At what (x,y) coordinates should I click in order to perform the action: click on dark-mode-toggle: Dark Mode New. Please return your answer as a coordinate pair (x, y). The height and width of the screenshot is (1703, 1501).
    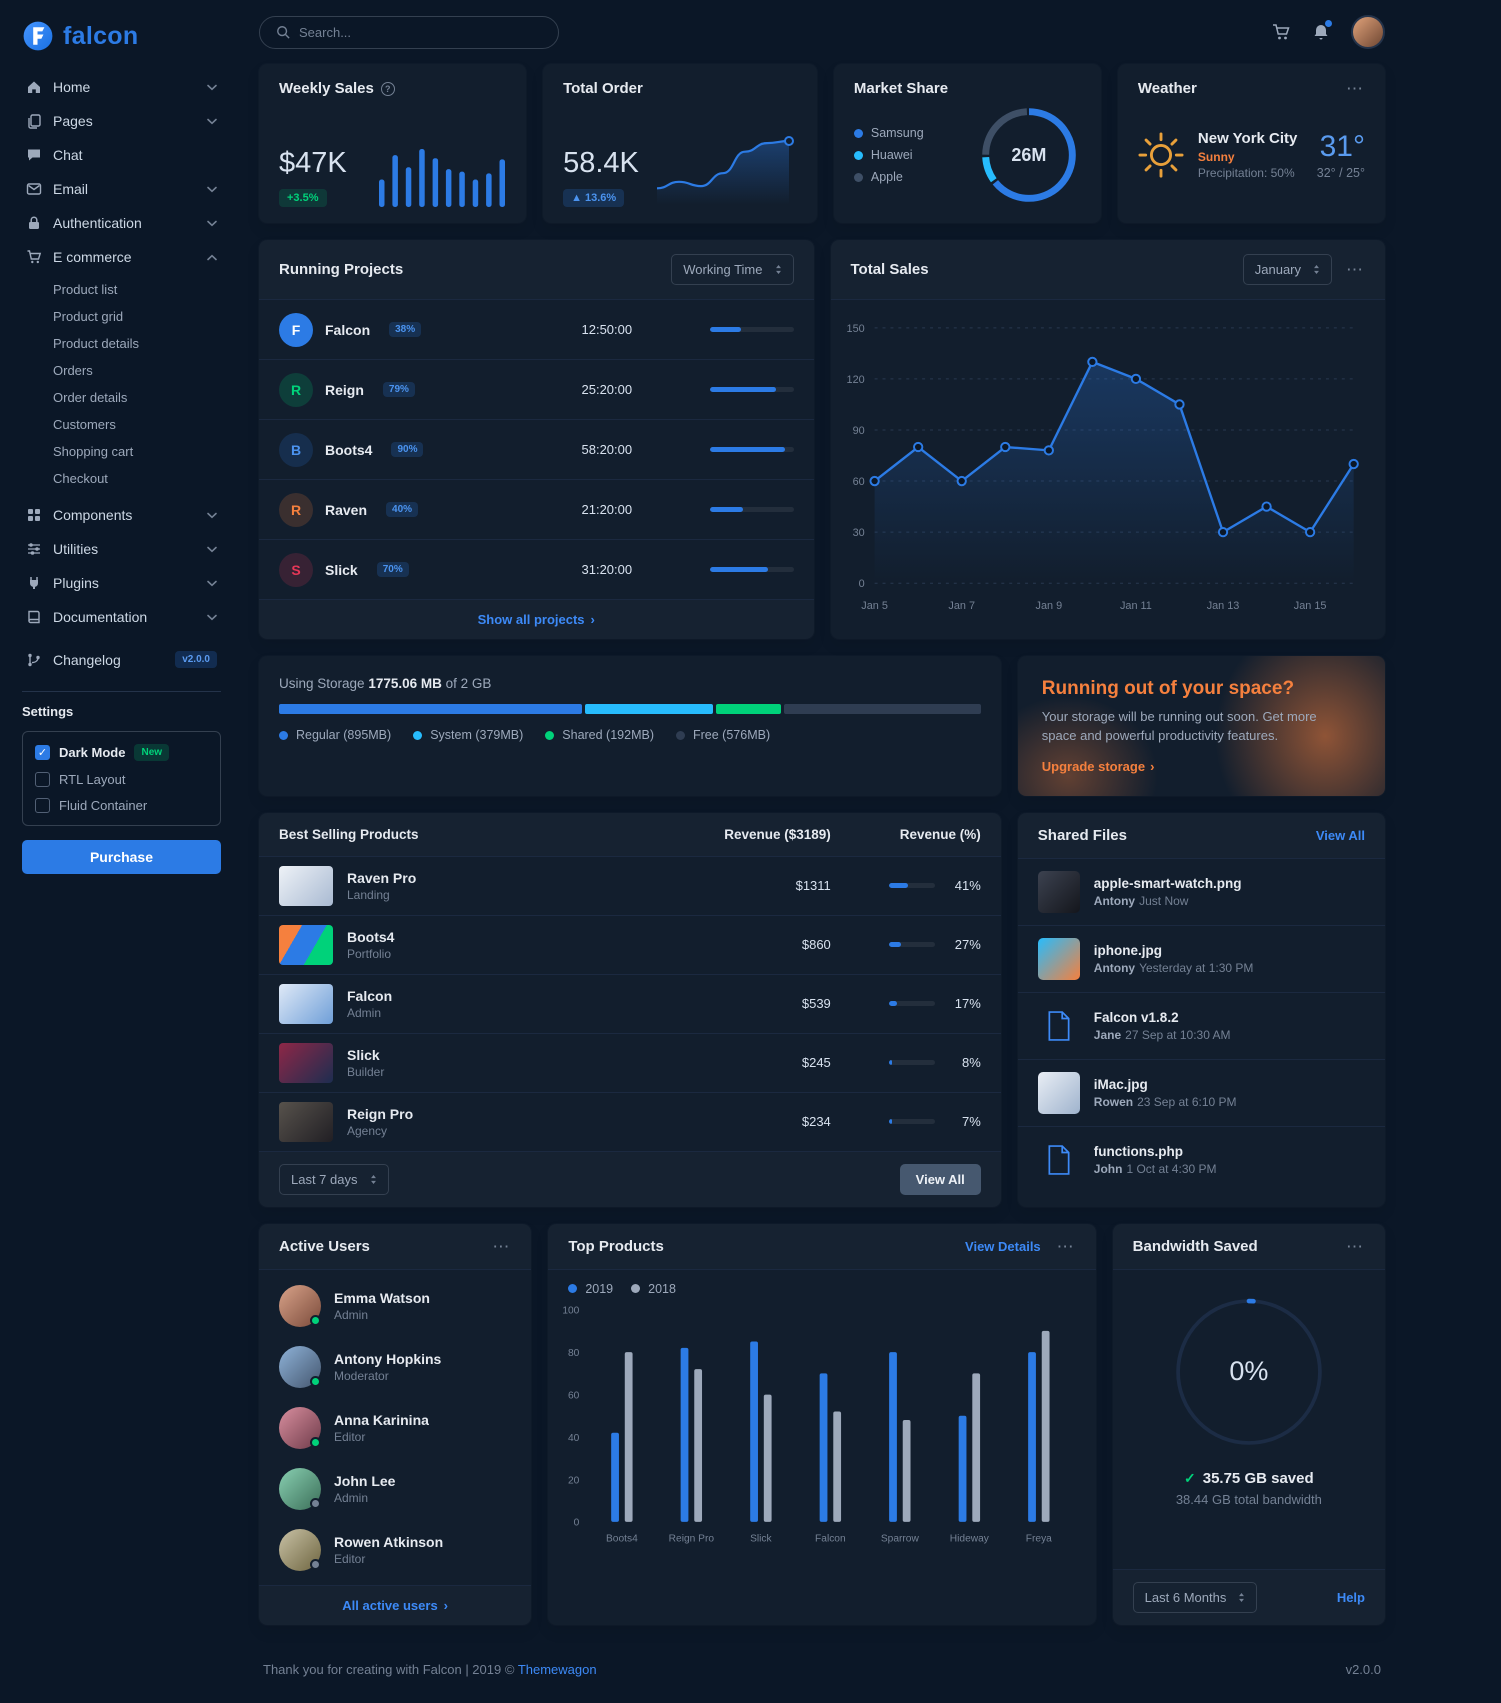
    Looking at the image, I should click on (121, 752).